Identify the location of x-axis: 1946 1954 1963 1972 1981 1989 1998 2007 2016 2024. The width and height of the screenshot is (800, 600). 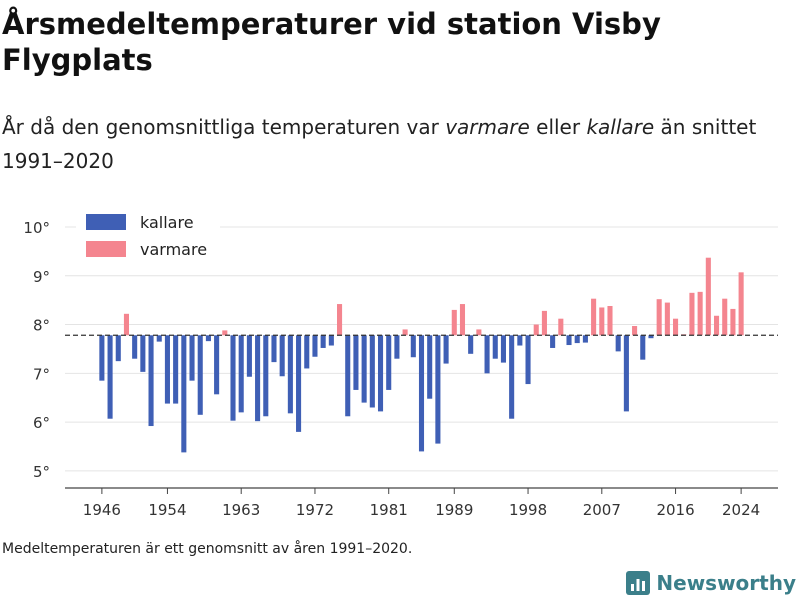
(421, 503).